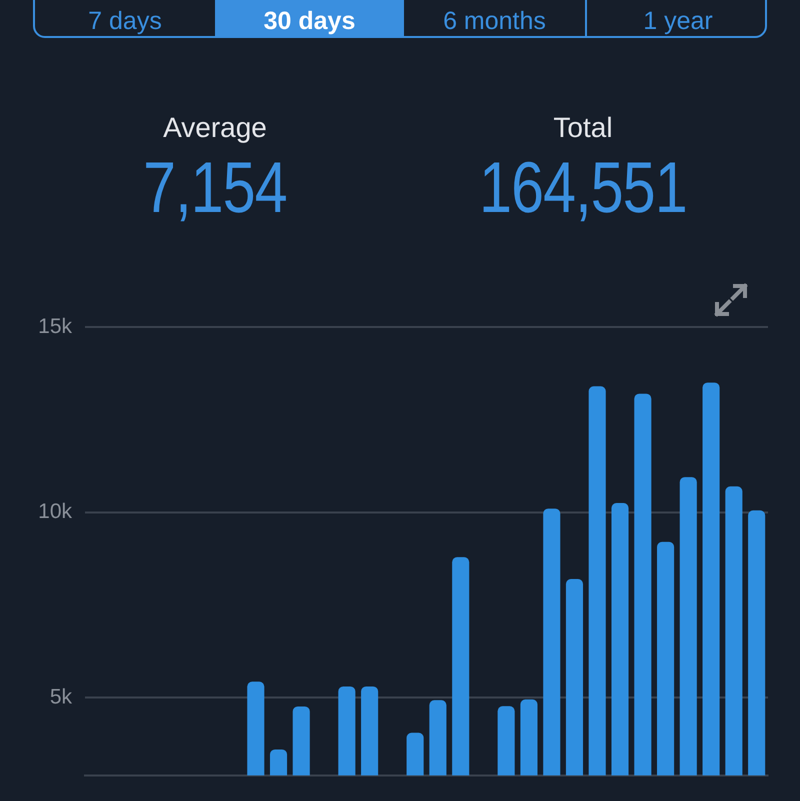 This screenshot has height=801, width=800. I want to click on text: 7,154, so click(215, 188).